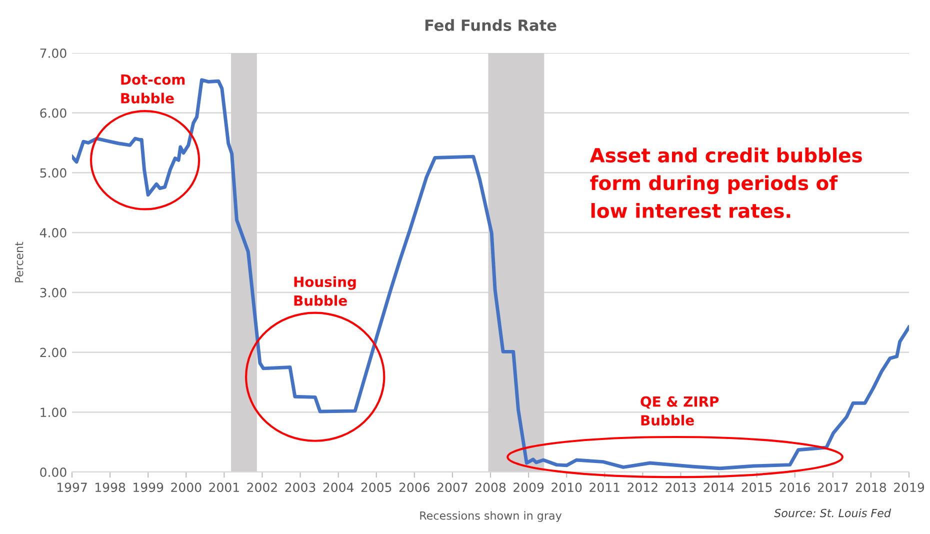 The image size is (930, 534). What do you see at coordinates (262, 487) in the screenshot?
I see `x-tick-label: 2002` at bounding box center [262, 487].